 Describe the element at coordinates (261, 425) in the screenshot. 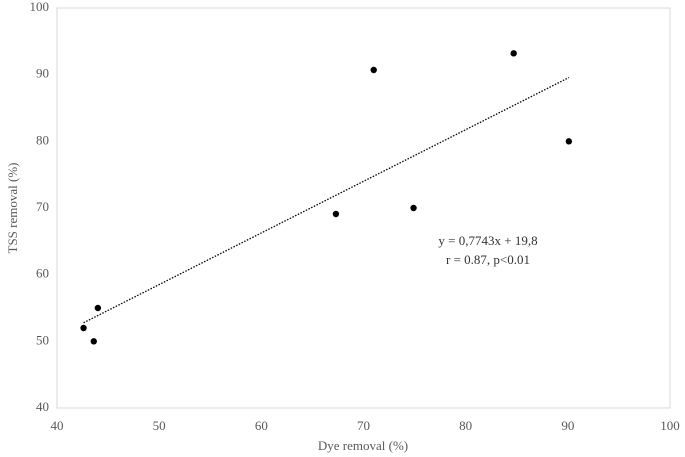

I see `x-tick-label: 60` at that location.